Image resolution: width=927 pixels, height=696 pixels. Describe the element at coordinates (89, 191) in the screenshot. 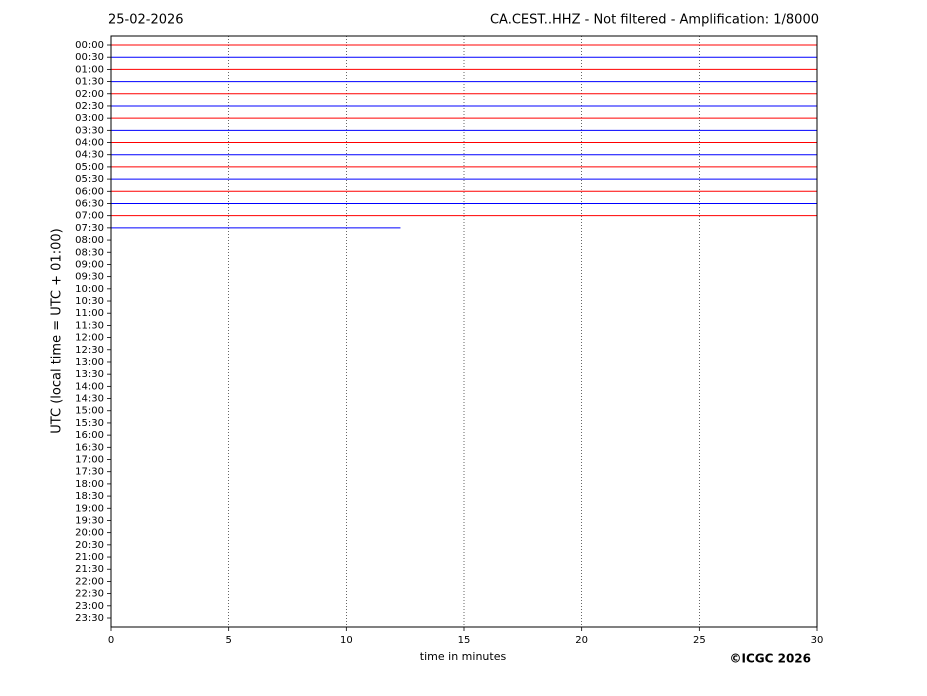

I see `y-tick-label: 06:00` at that location.